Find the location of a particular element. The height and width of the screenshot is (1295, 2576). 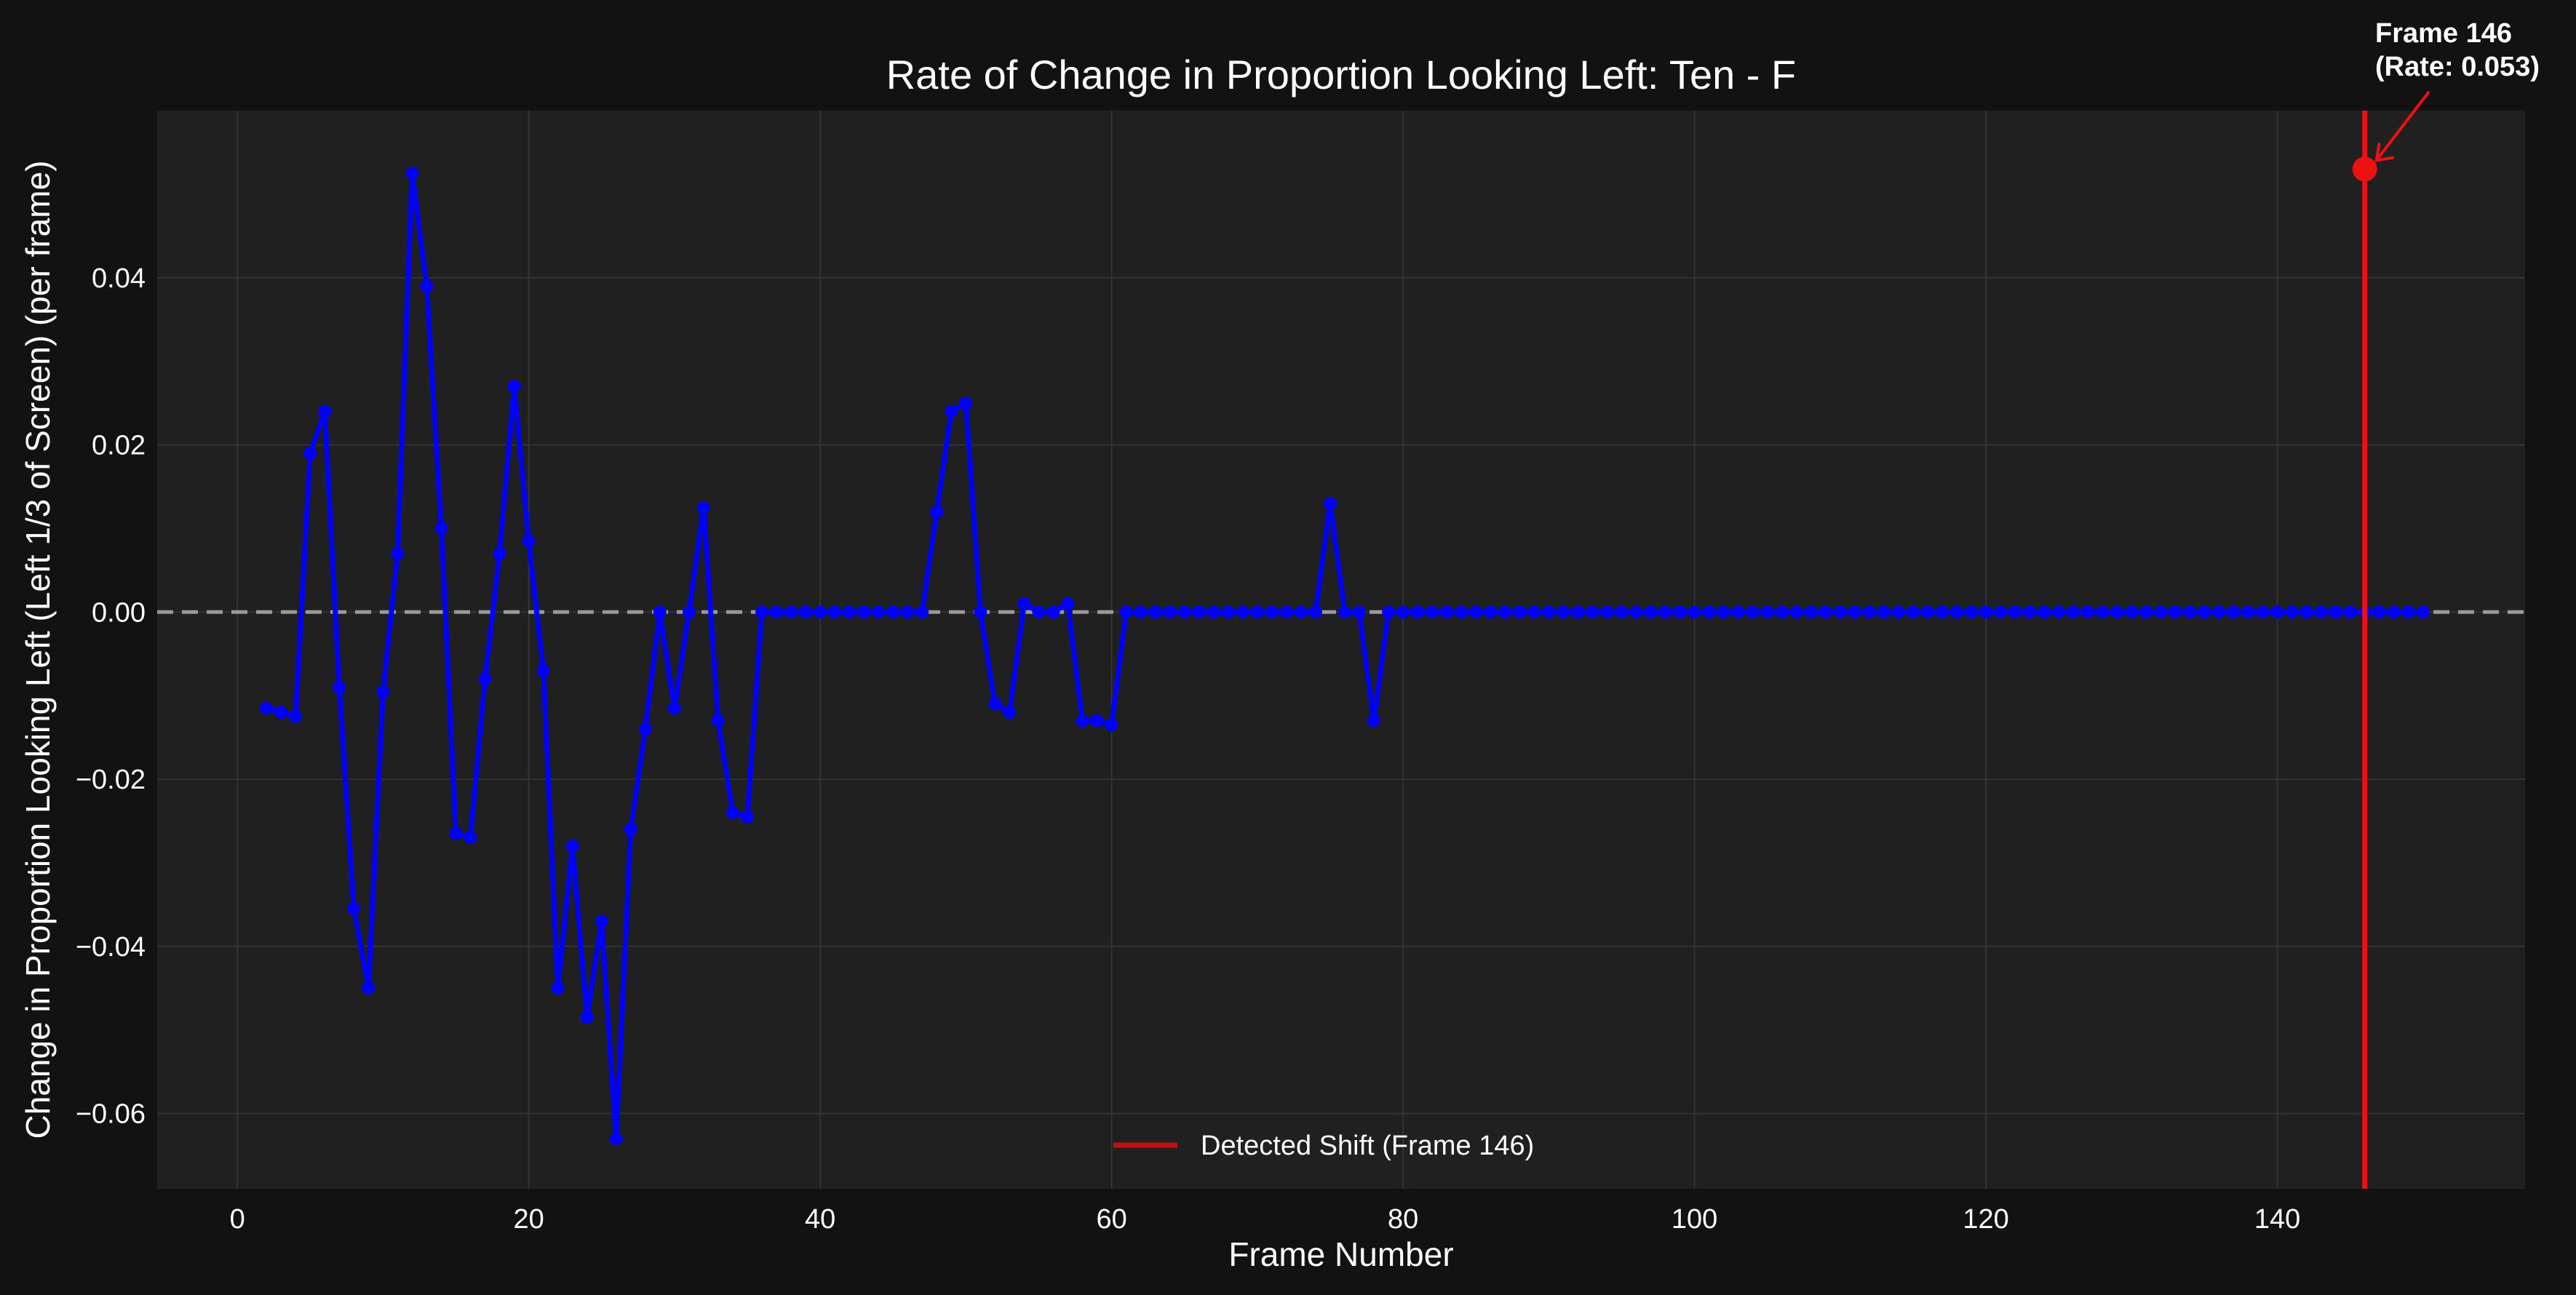

x-tick-label: 140 is located at coordinates (2277, 1219).